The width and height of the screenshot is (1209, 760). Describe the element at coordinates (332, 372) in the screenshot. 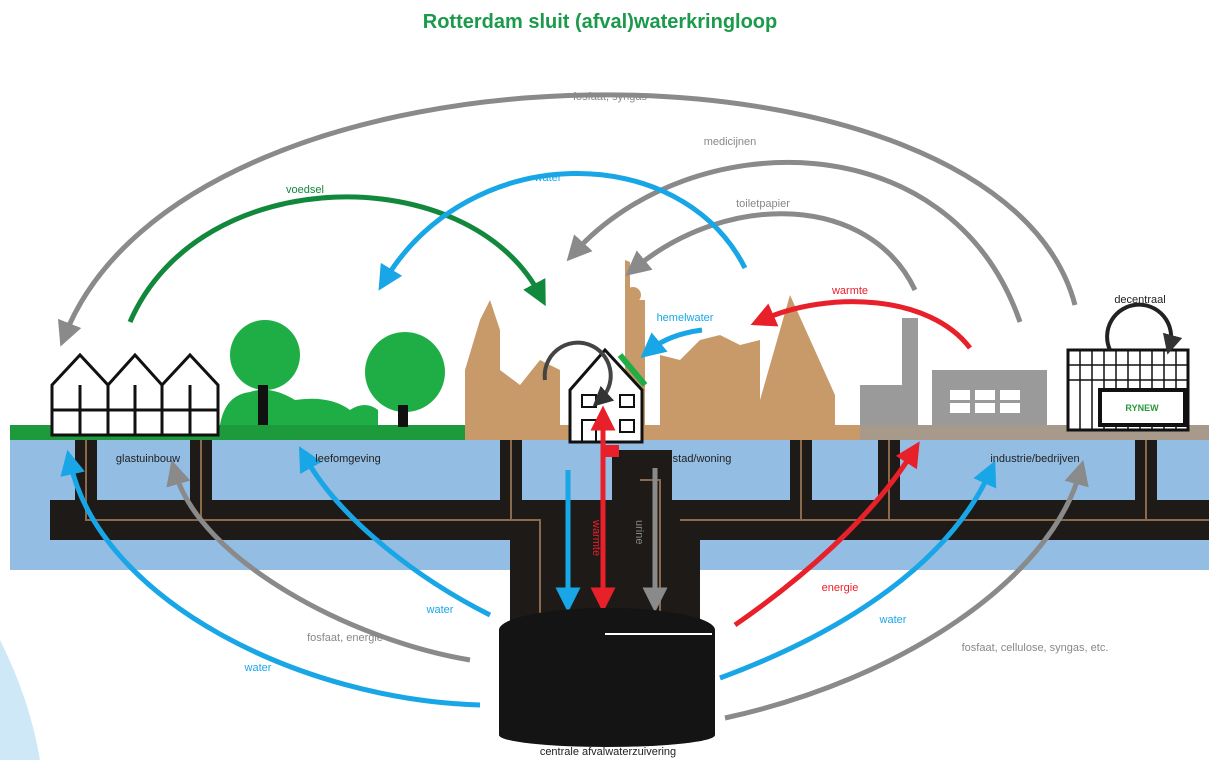

I see `trees` at that location.